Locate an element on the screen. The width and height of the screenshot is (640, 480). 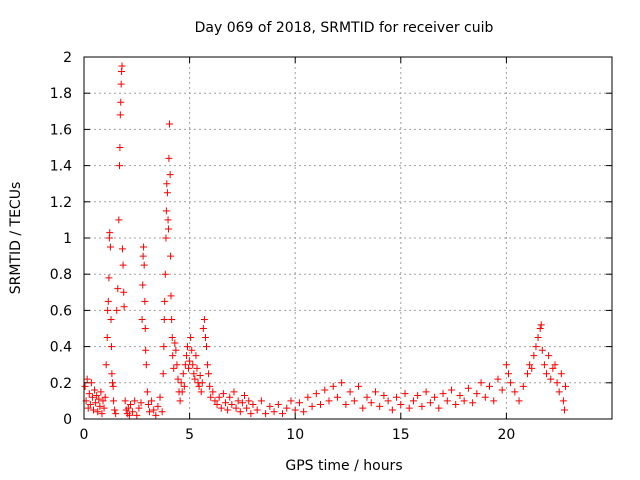
y-tick-label: 1.8 is located at coordinates (61, 94).